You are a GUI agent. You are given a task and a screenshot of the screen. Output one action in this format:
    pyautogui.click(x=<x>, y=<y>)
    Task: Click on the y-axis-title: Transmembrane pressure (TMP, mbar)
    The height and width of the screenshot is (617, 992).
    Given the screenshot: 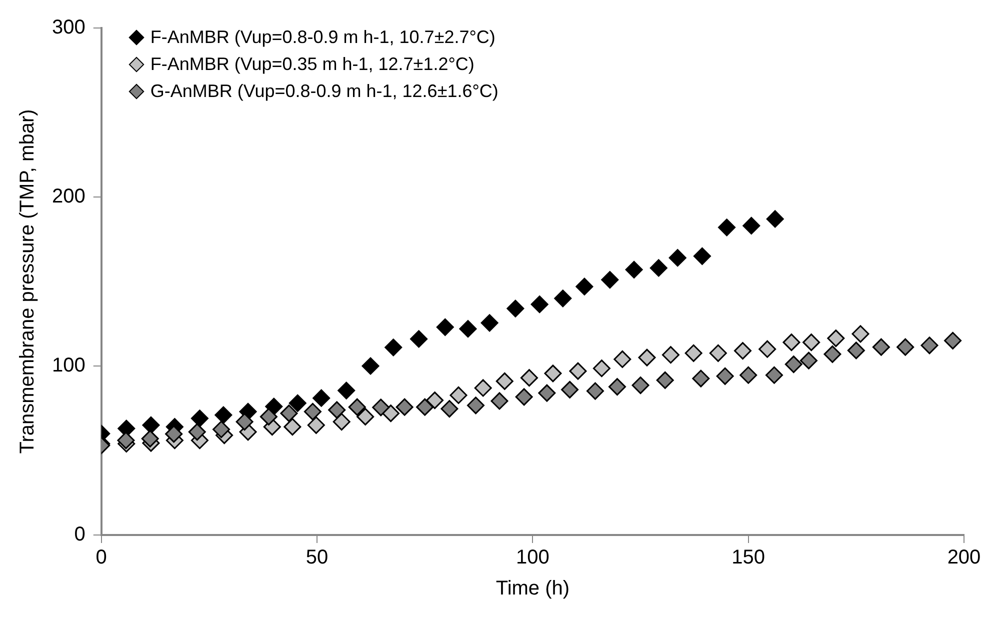 What is the action you would take?
    pyautogui.click(x=27, y=281)
    